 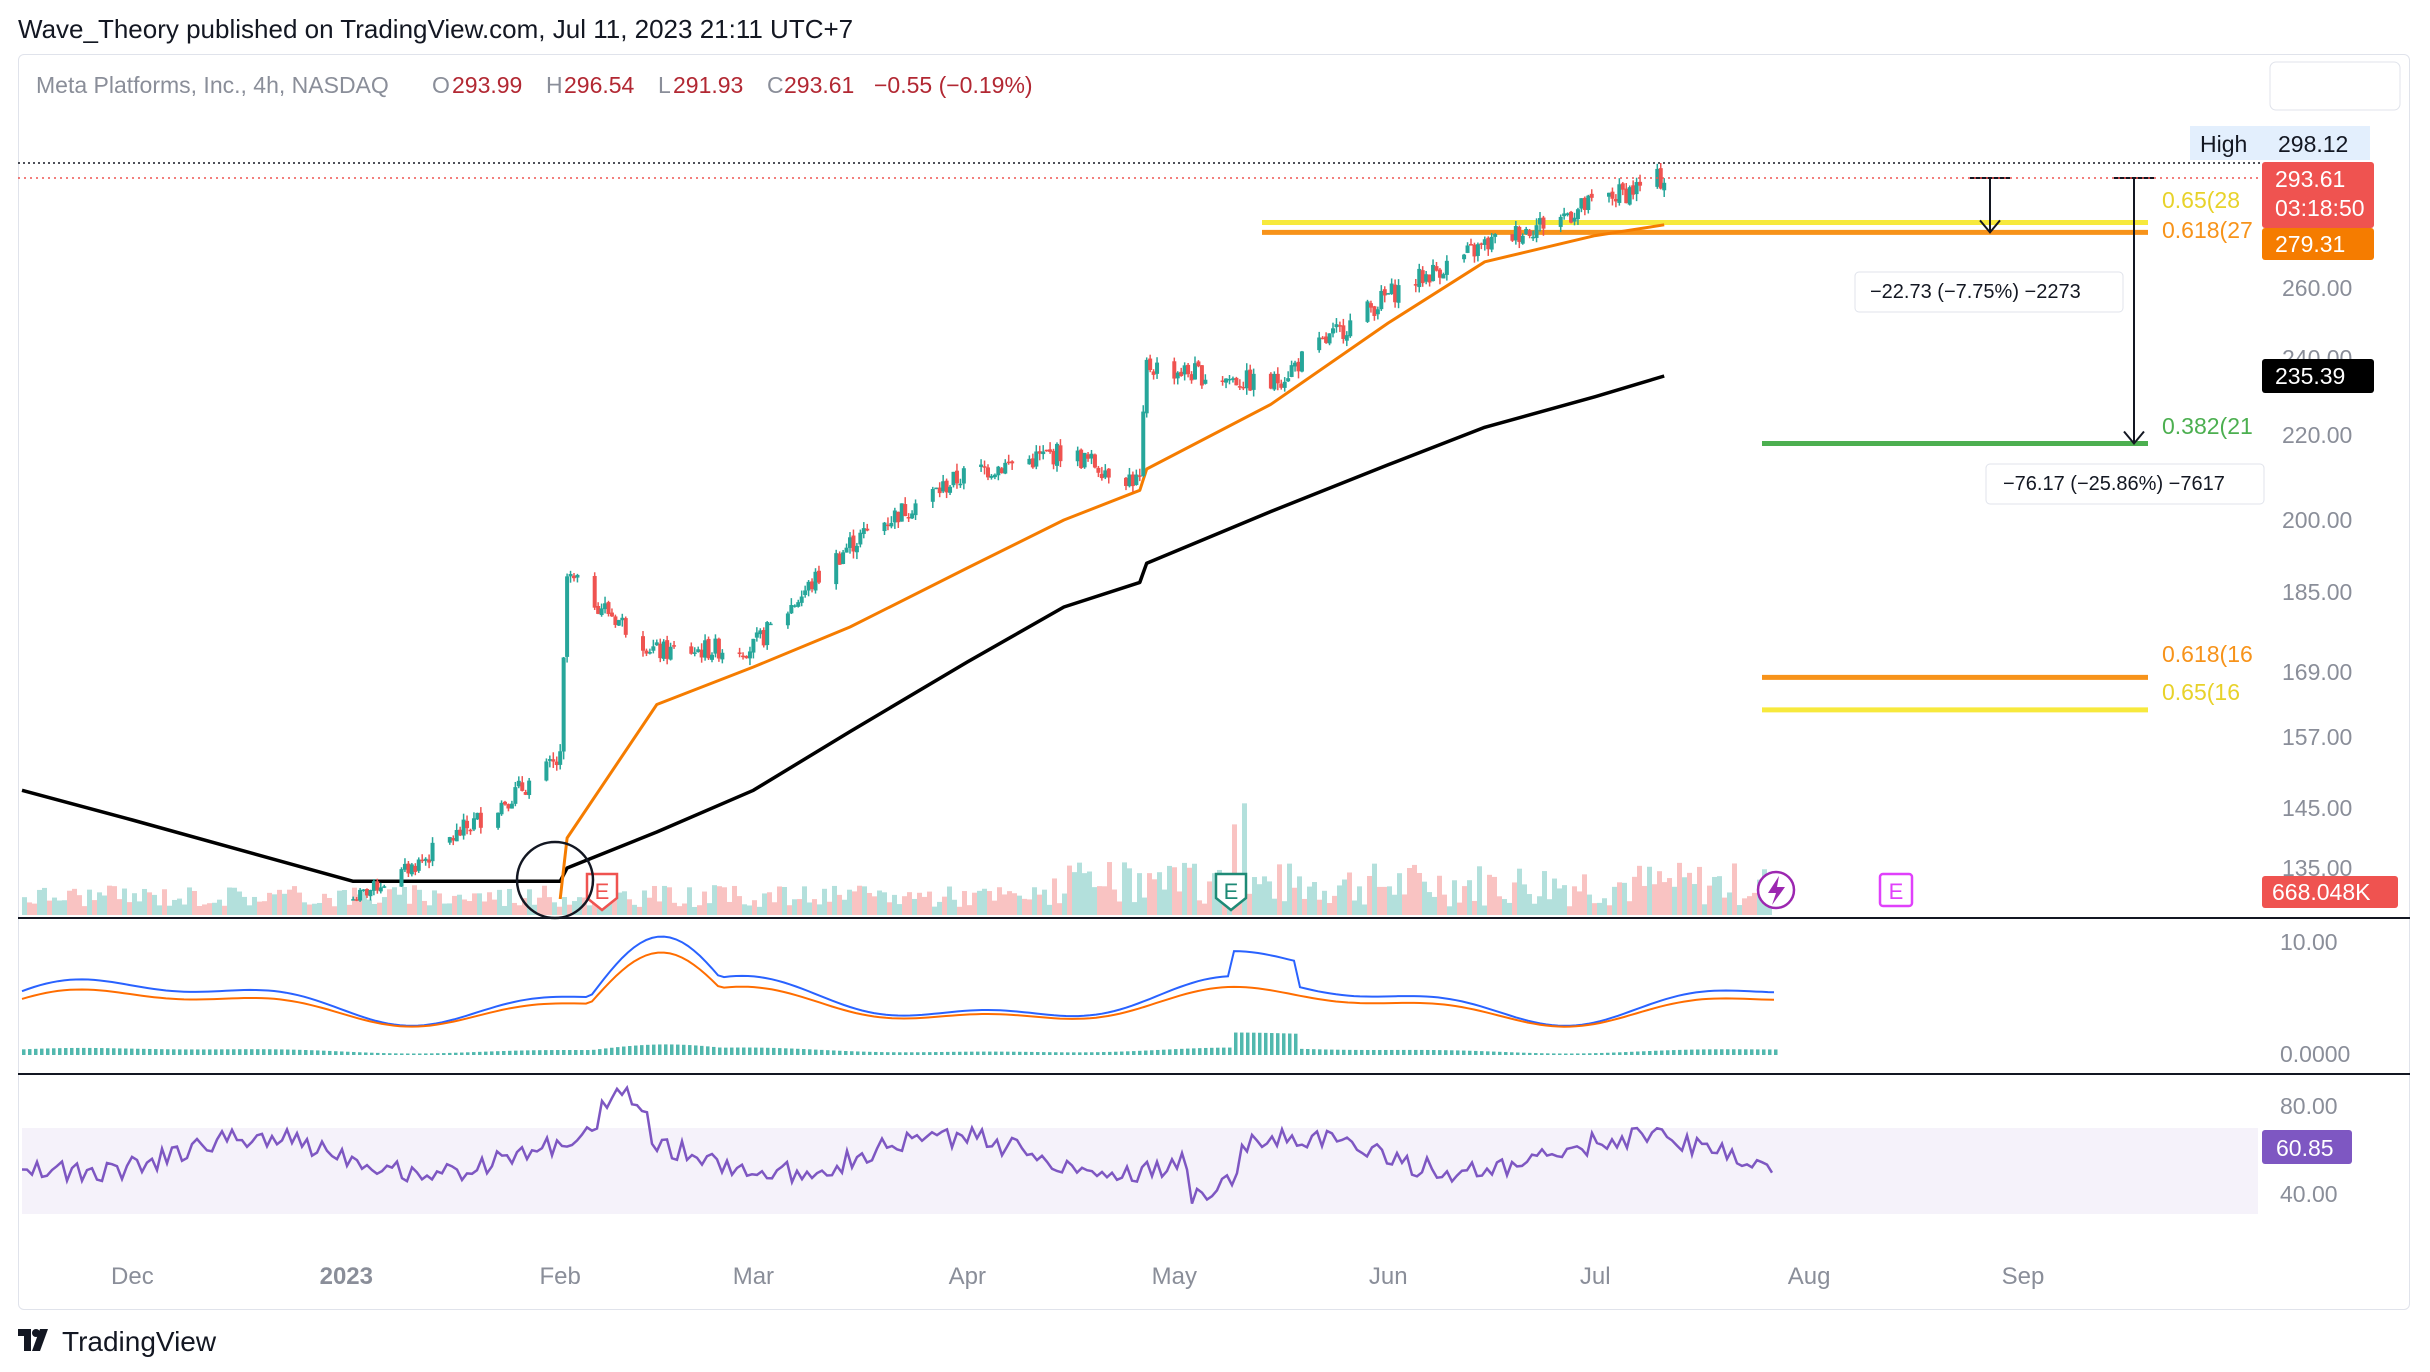 What do you see at coordinates (2330, 892) in the screenshot?
I see `volume-badge: 668.048K` at bounding box center [2330, 892].